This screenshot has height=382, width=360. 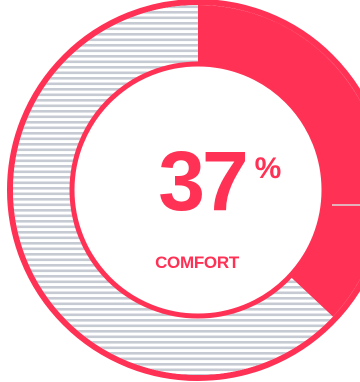 I want to click on unit-symbol: %, so click(x=268, y=168).